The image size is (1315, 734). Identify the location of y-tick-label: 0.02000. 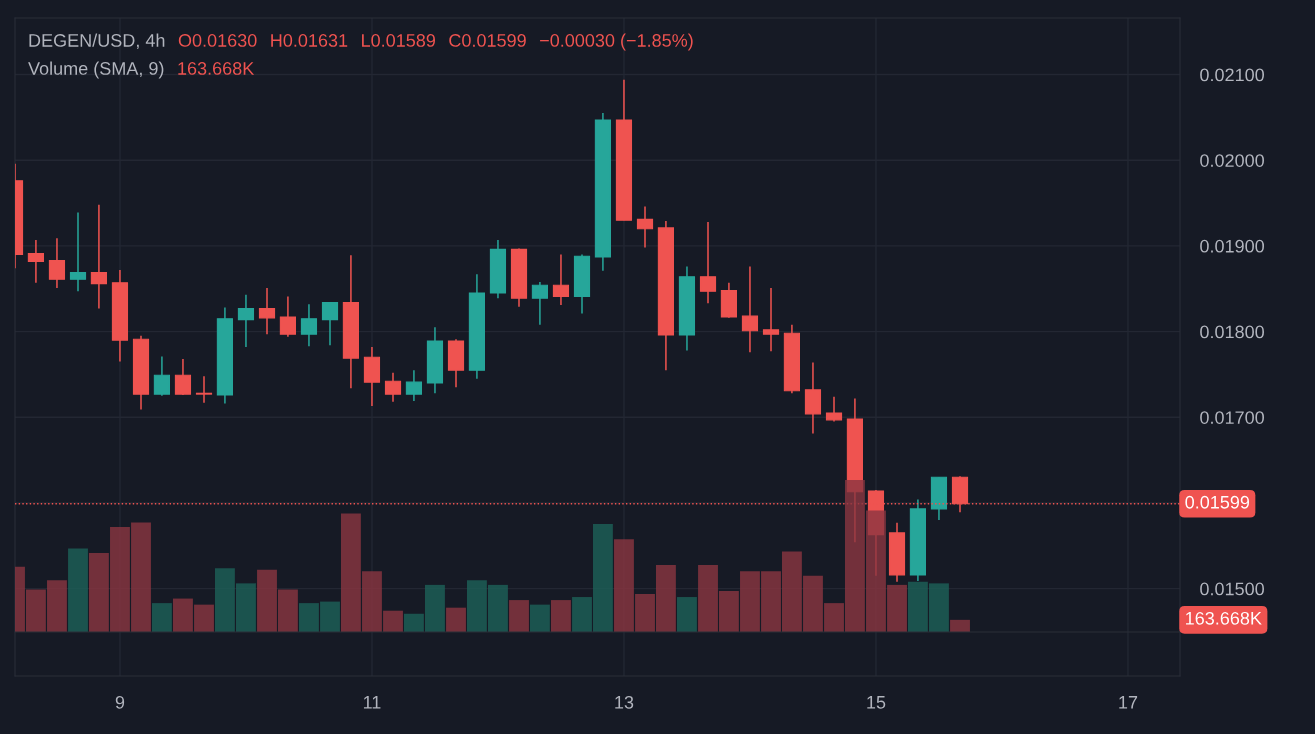
(1232, 160).